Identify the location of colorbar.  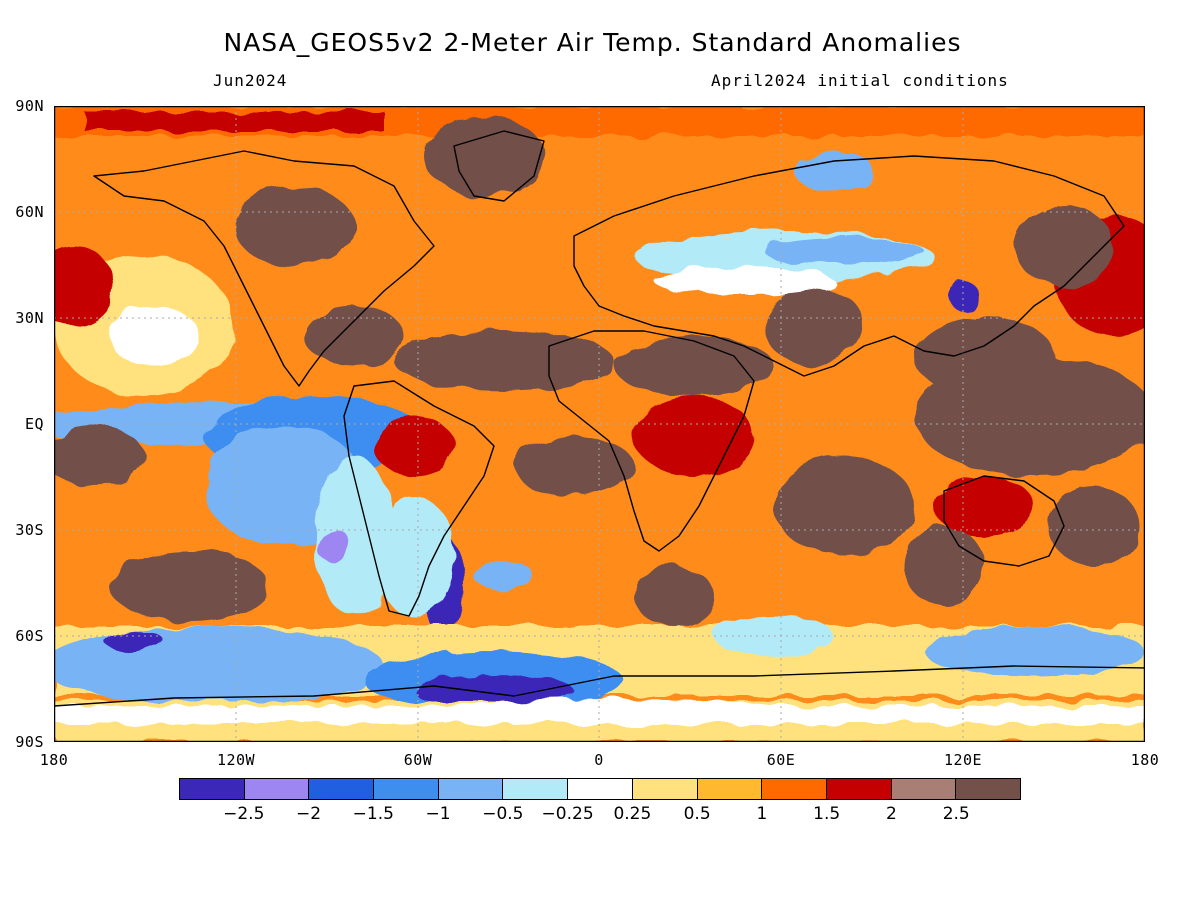
(600, 789).